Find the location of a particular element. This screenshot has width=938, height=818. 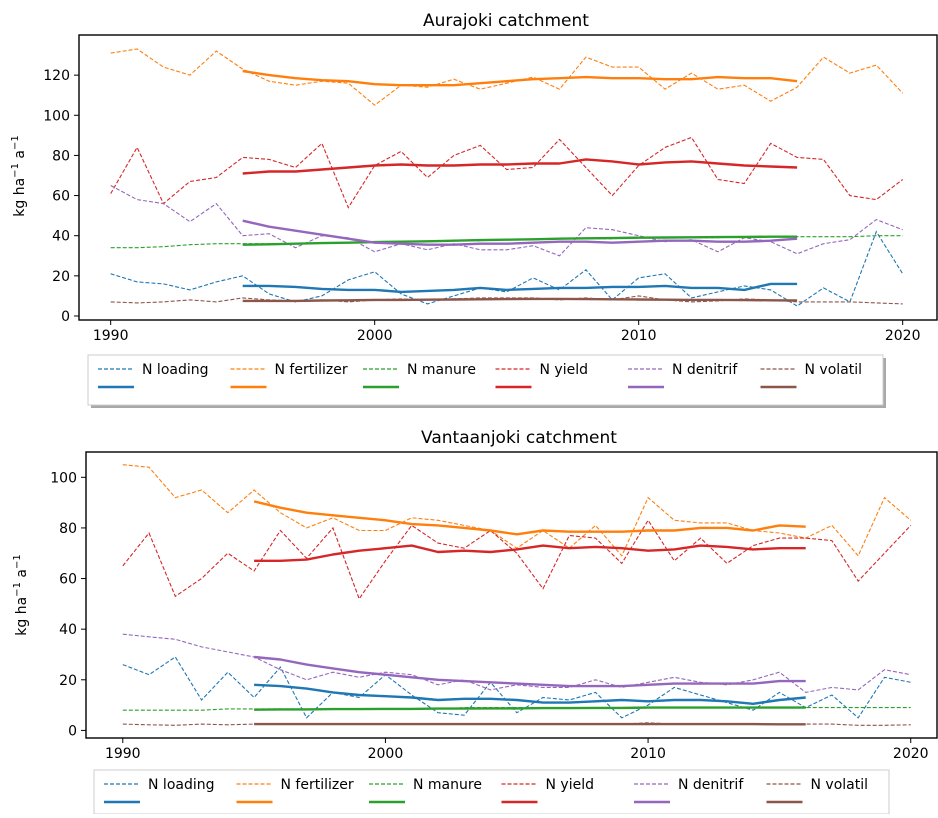

y-tick-label: 120 is located at coordinates (56, 76).